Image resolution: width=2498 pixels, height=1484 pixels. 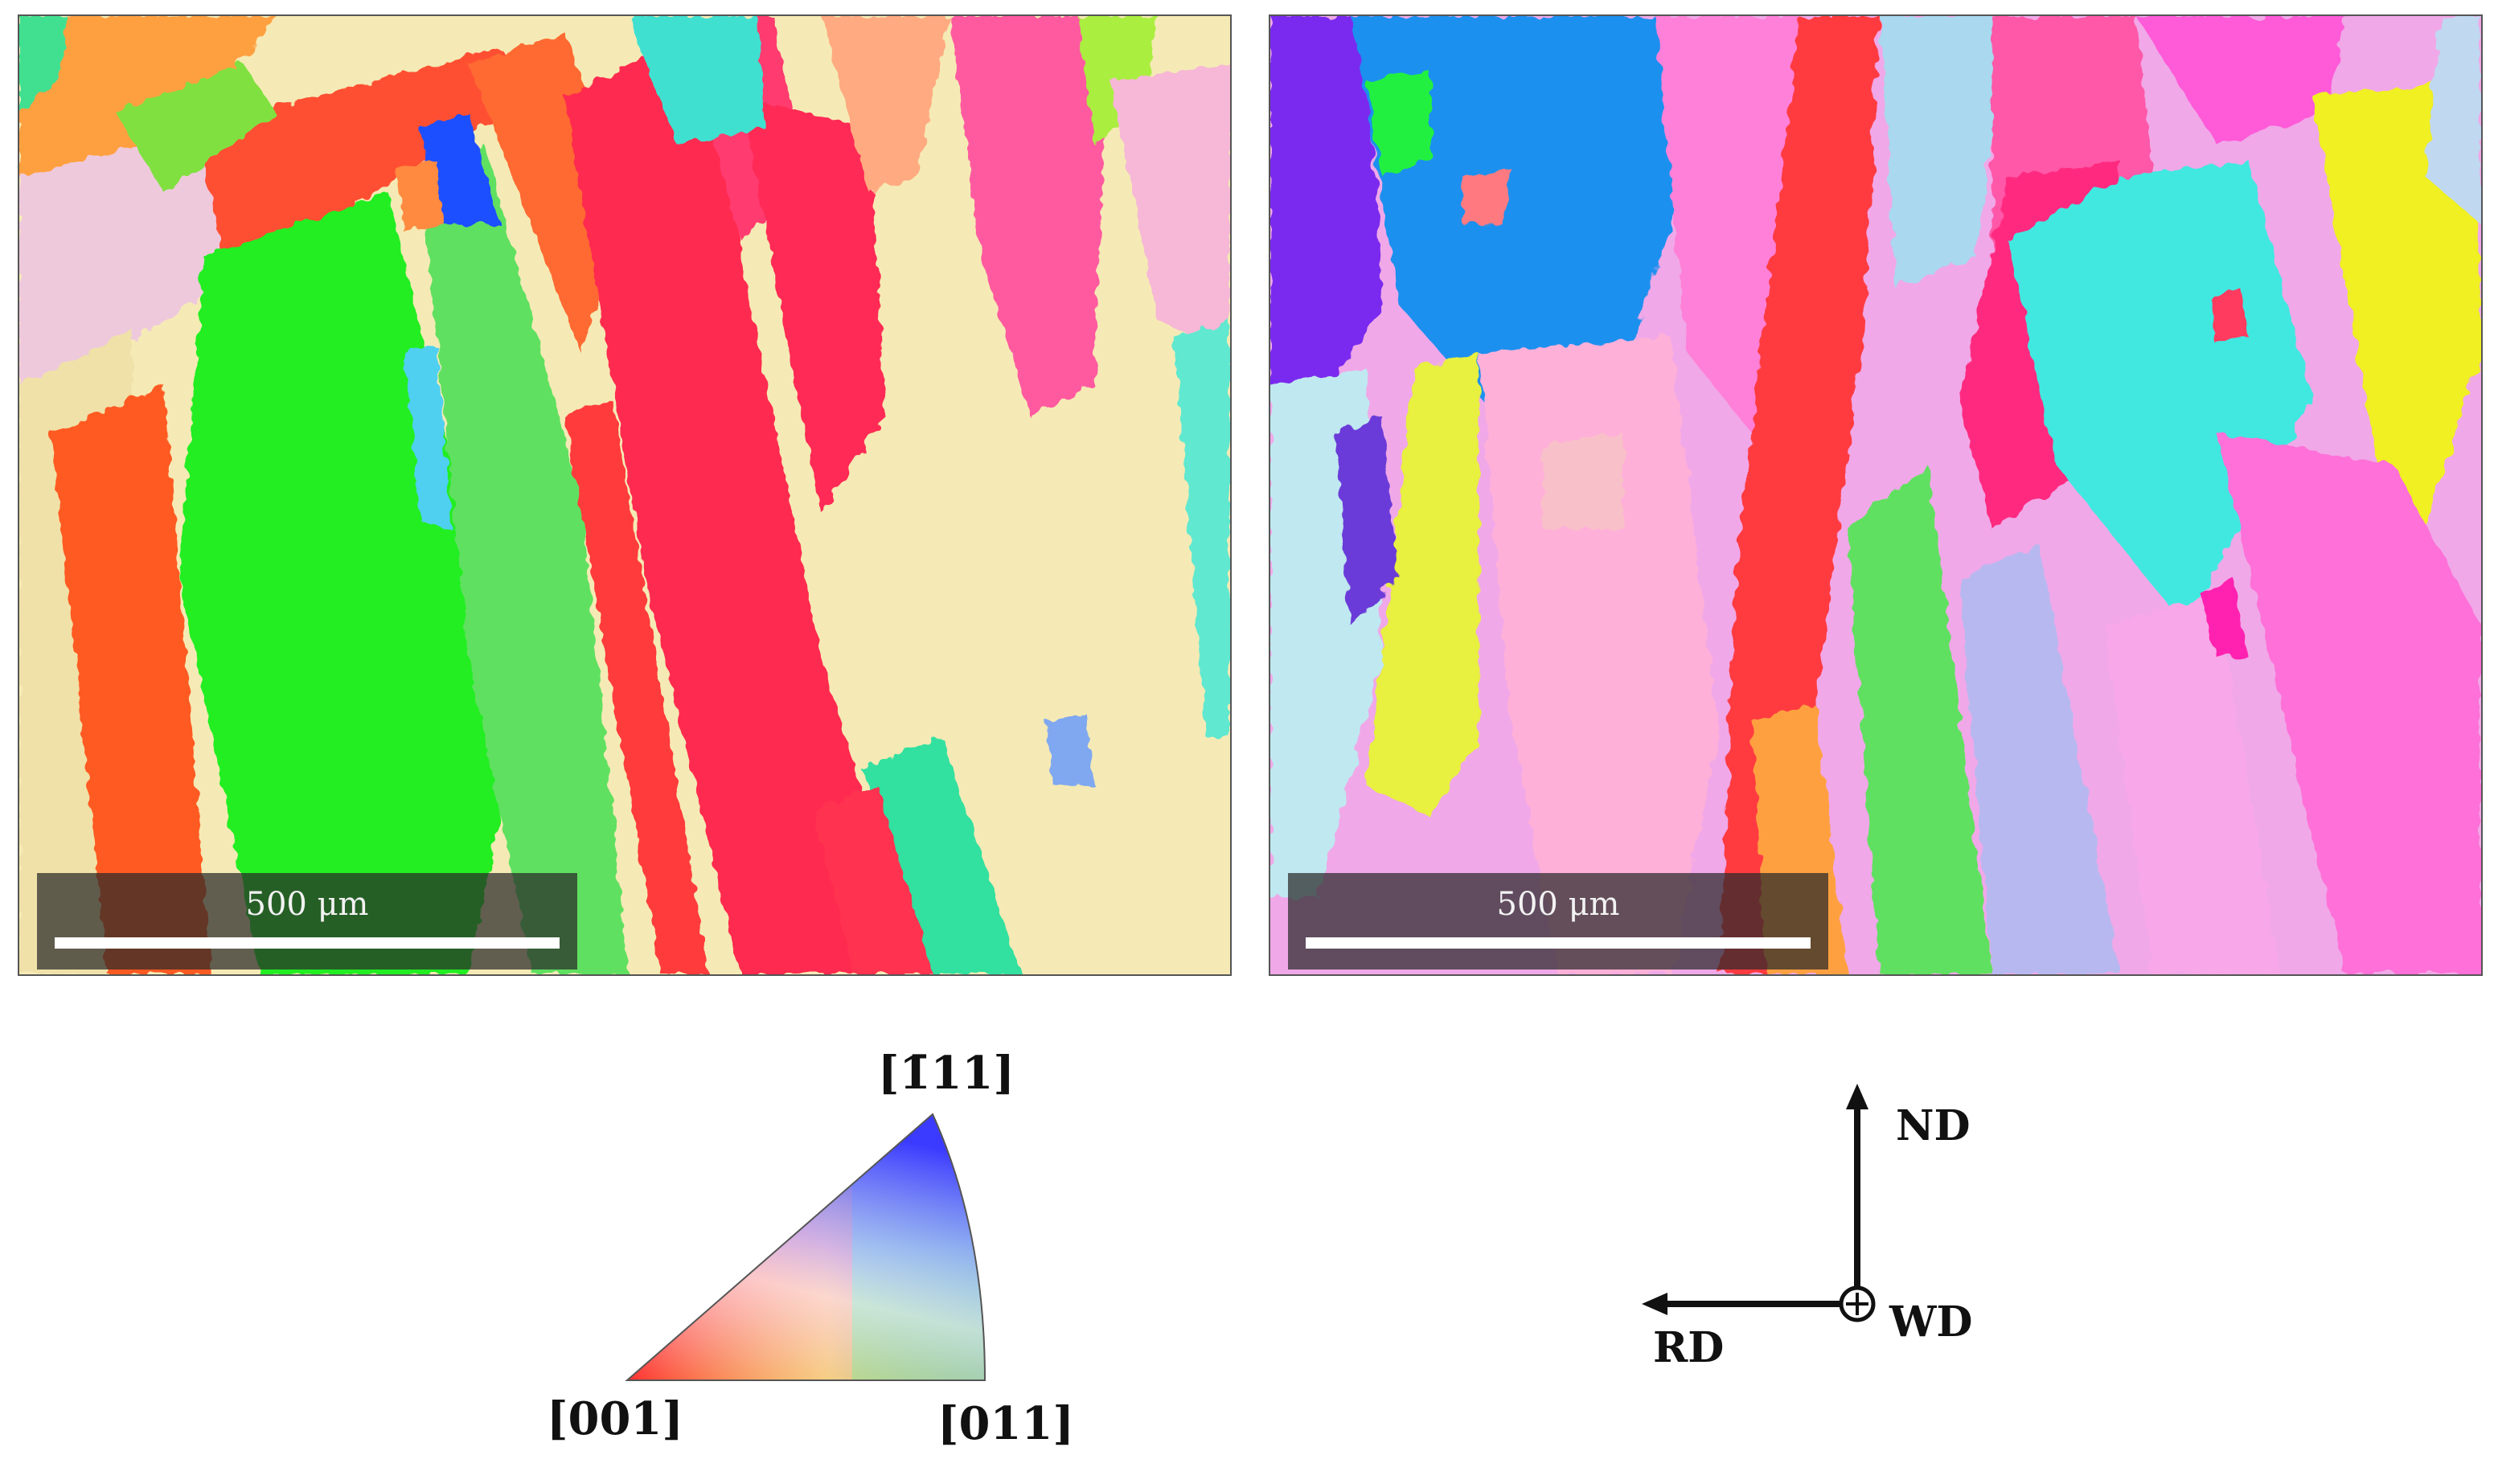 I want to click on ipf-triangle-outline, so click(x=805, y=1247).